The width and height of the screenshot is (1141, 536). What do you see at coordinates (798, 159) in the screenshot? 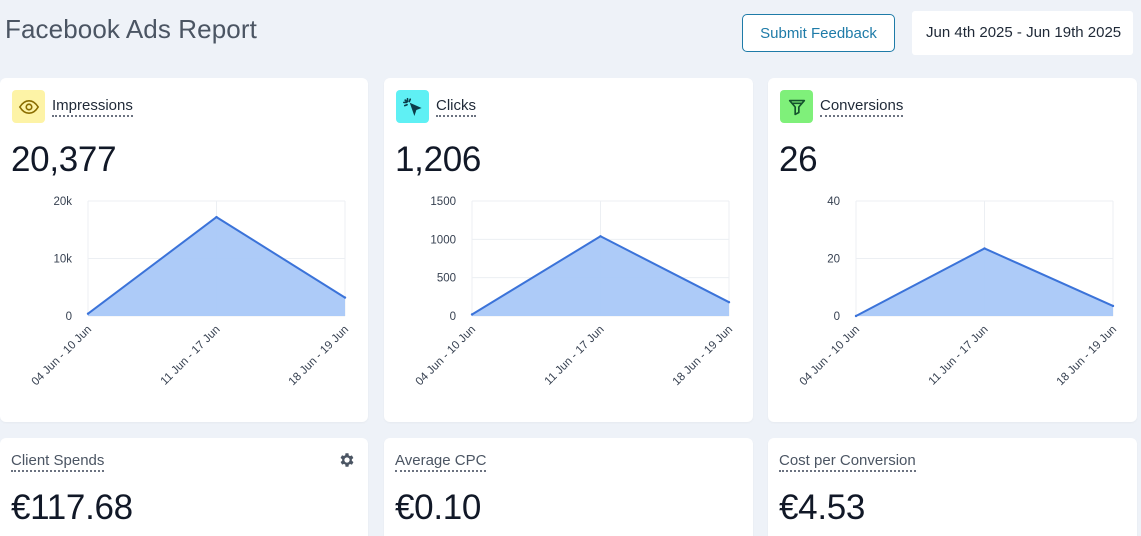
I see `conversions-value: 26` at bounding box center [798, 159].